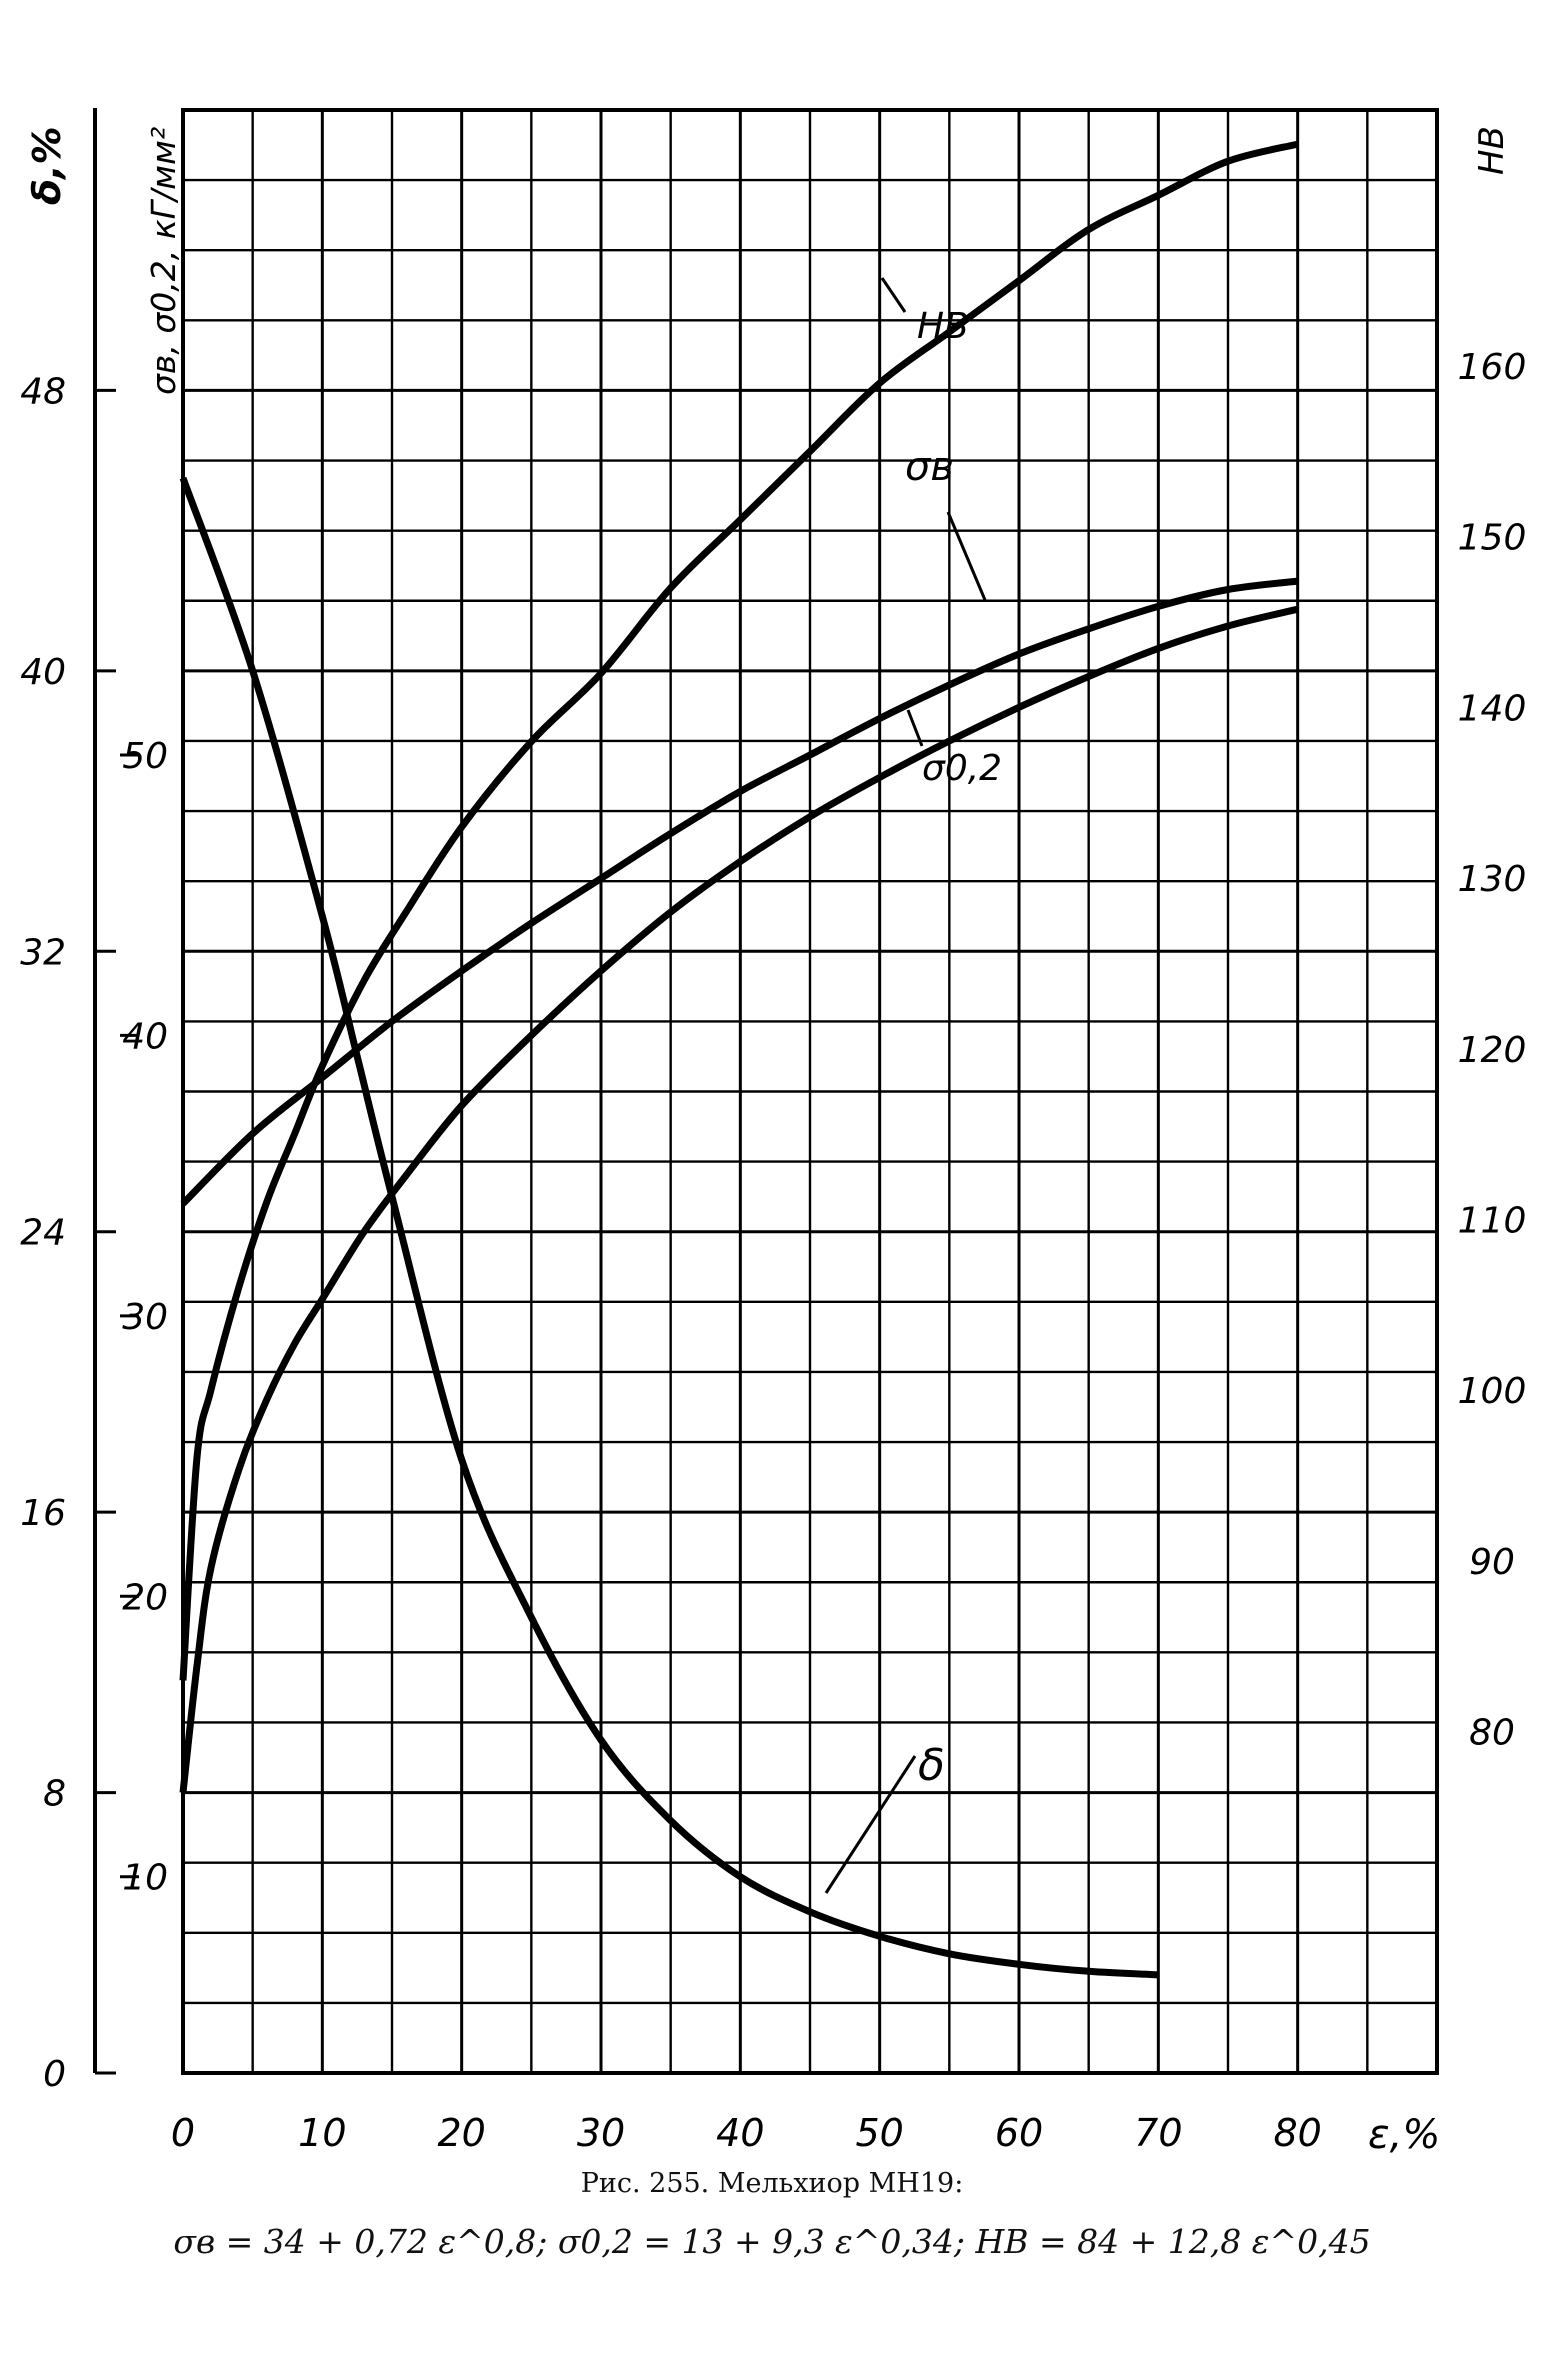  What do you see at coordinates (43, 1513) in the screenshot?
I see `y-left-outer-tick-label: 16` at bounding box center [43, 1513].